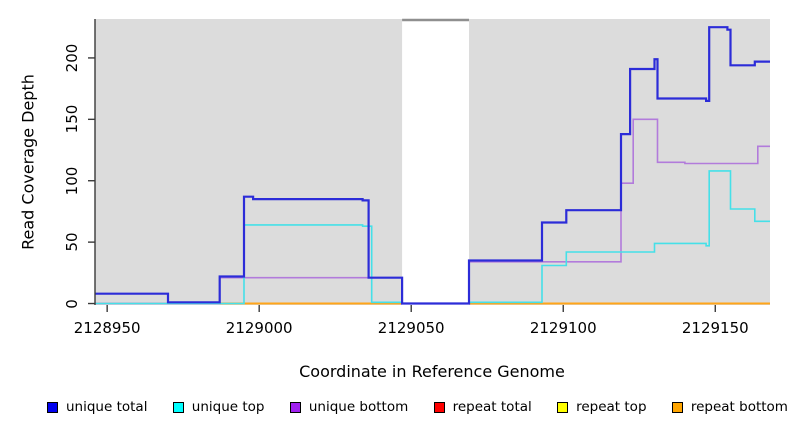 The height and width of the screenshot is (432, 792). Describe the element at coordinates (28, 162) in the screenshot. I see `y-axis-title: Read Coverage Depth` at that location.